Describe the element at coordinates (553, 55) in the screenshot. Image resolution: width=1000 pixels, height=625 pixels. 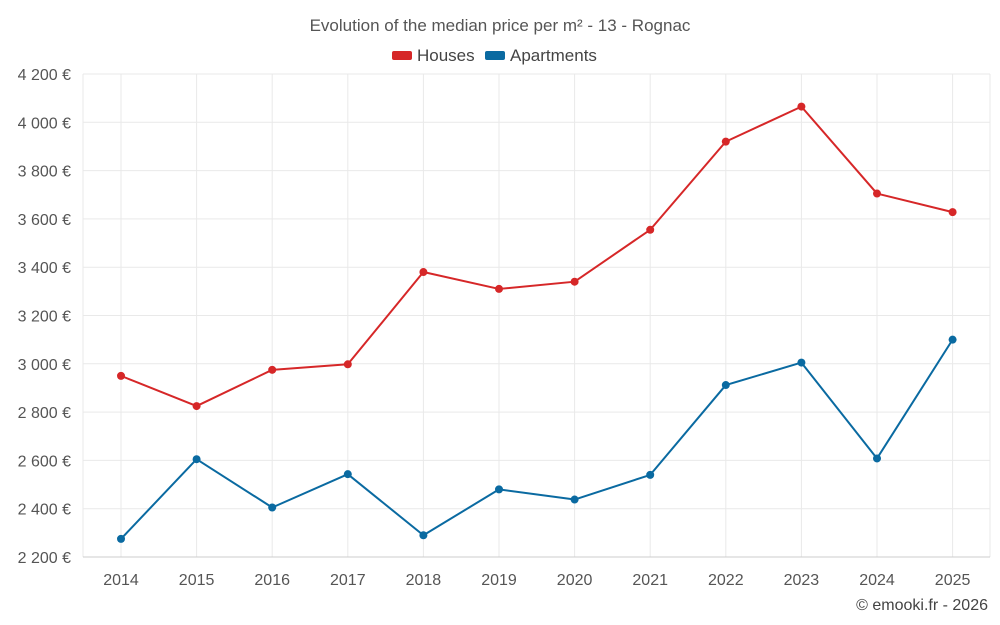
I see `legend-label: Apartments` at that location.